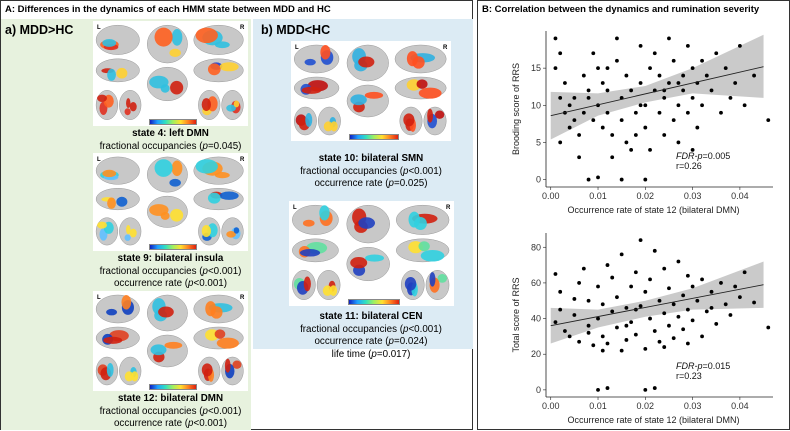 This screenshot has height=431, width=790. I want to click on x-tick-label: 0.00, so click(551, 406).